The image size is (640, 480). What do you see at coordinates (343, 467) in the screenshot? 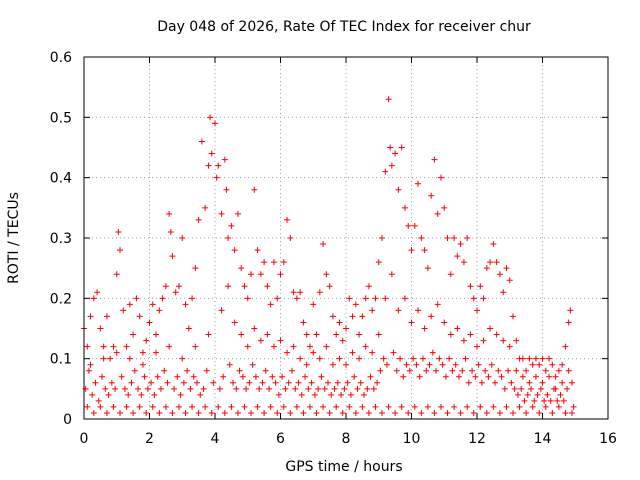
I see `x-axis-label: GPS time / hours` at bounding box center [343, 467].